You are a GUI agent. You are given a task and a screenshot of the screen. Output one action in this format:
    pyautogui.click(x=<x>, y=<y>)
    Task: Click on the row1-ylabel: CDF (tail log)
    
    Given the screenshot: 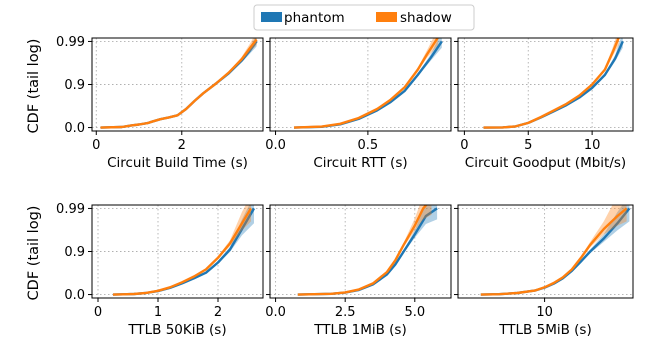 What is the action you would take?
    pyautogui.click(x=34, y=86)
    